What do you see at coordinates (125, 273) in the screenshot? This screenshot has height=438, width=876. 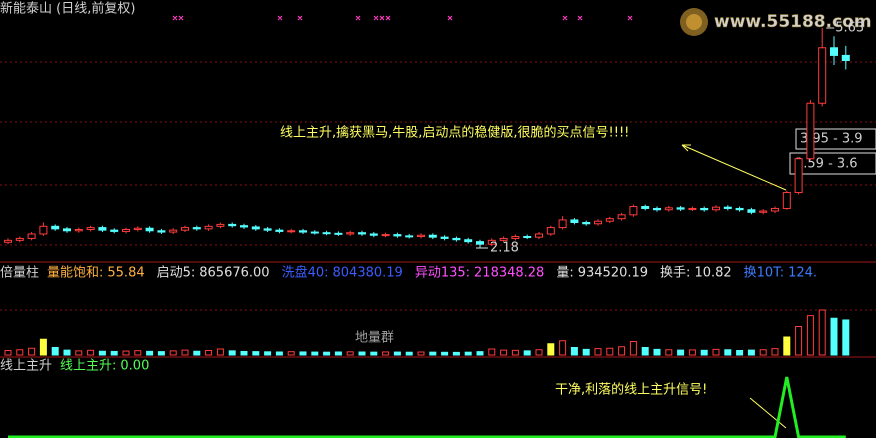 I see `indicator-value: 55.84` at bounding box center [125, 273].